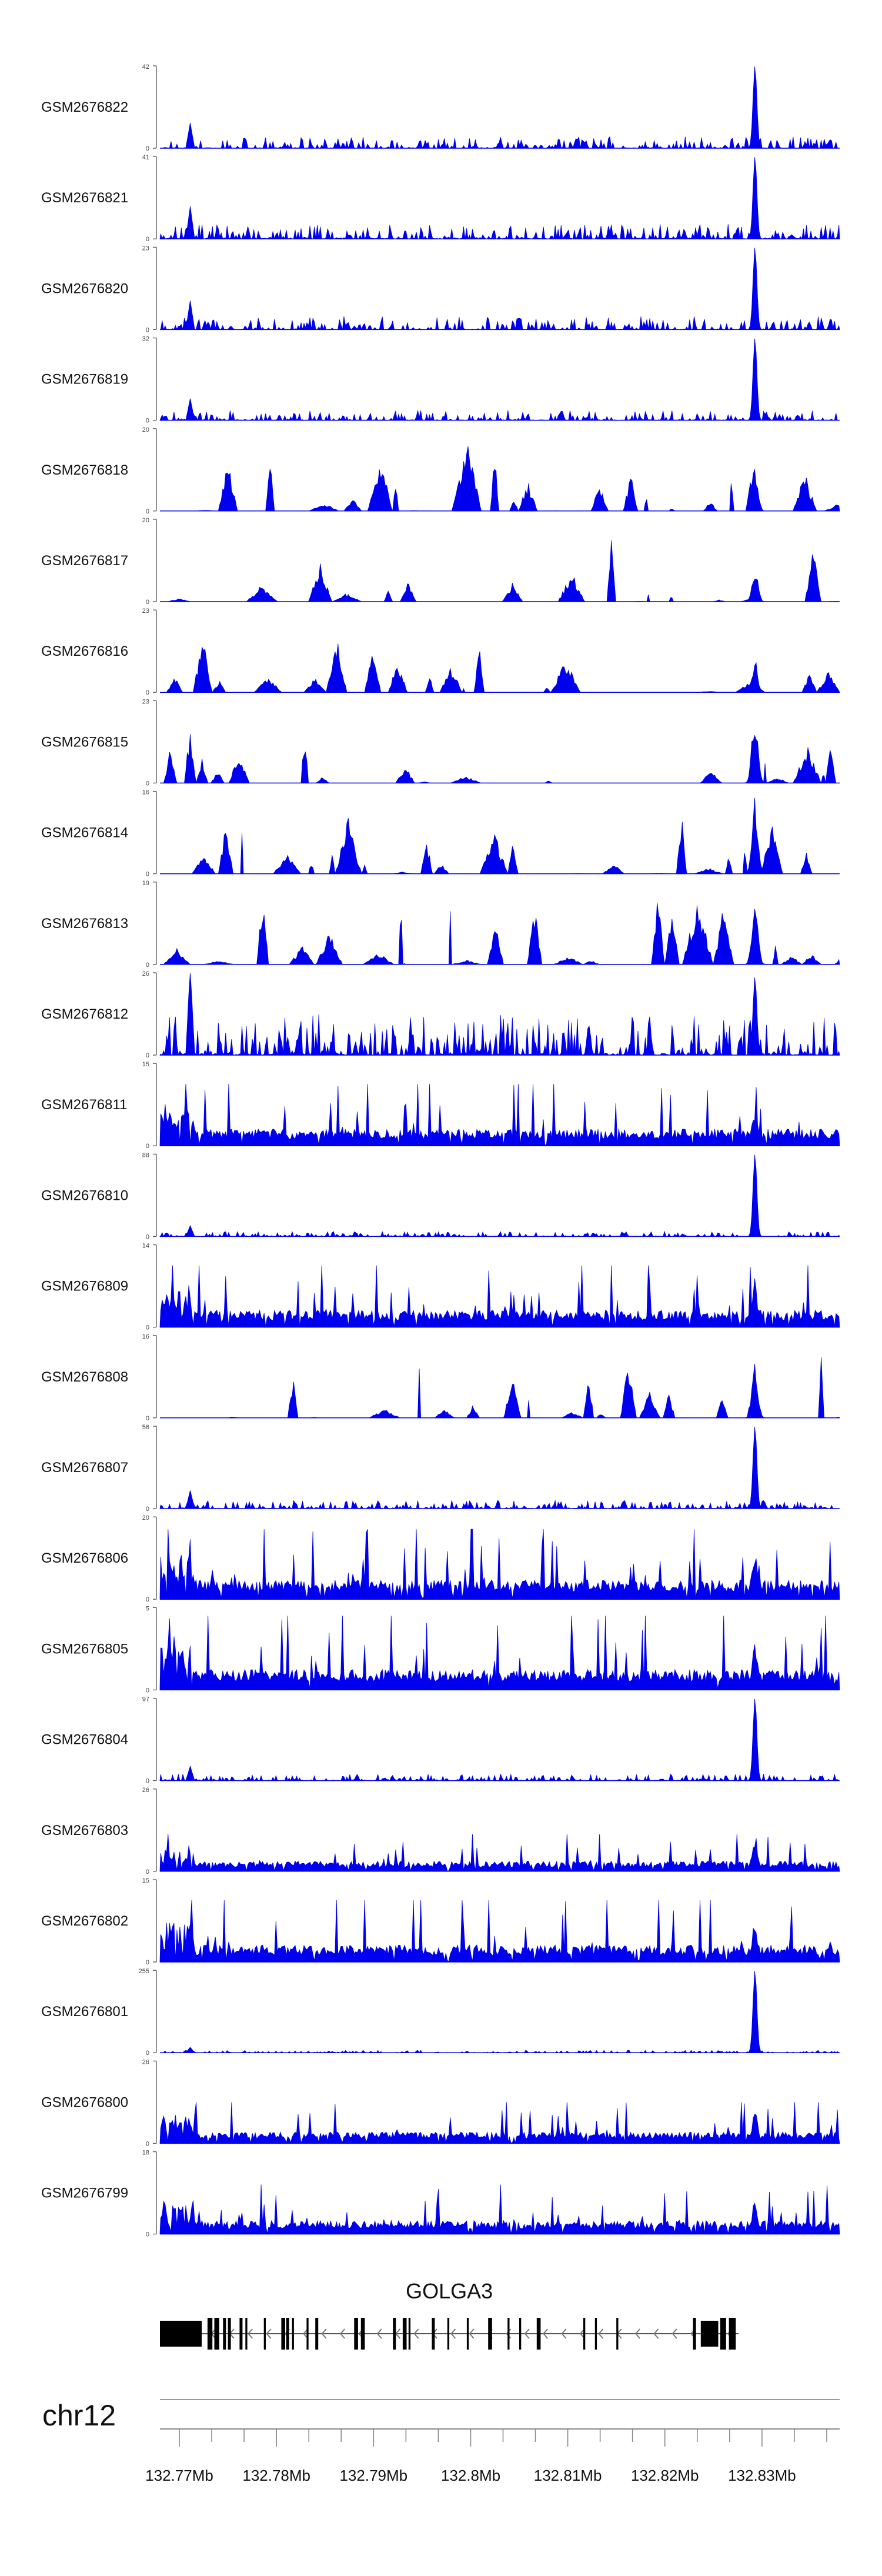  I want to click on track-name-label: GSM2676816, so click(84, 651).